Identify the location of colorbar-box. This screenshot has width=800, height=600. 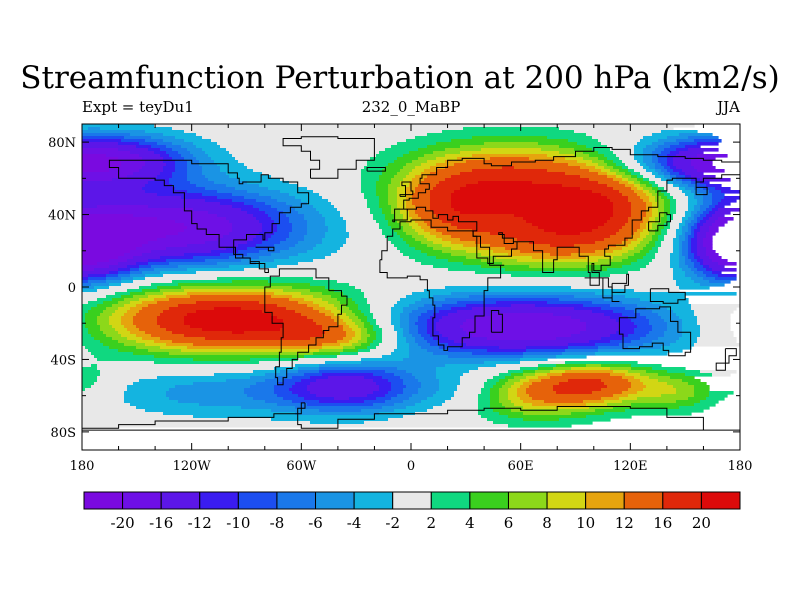
(720, 500).